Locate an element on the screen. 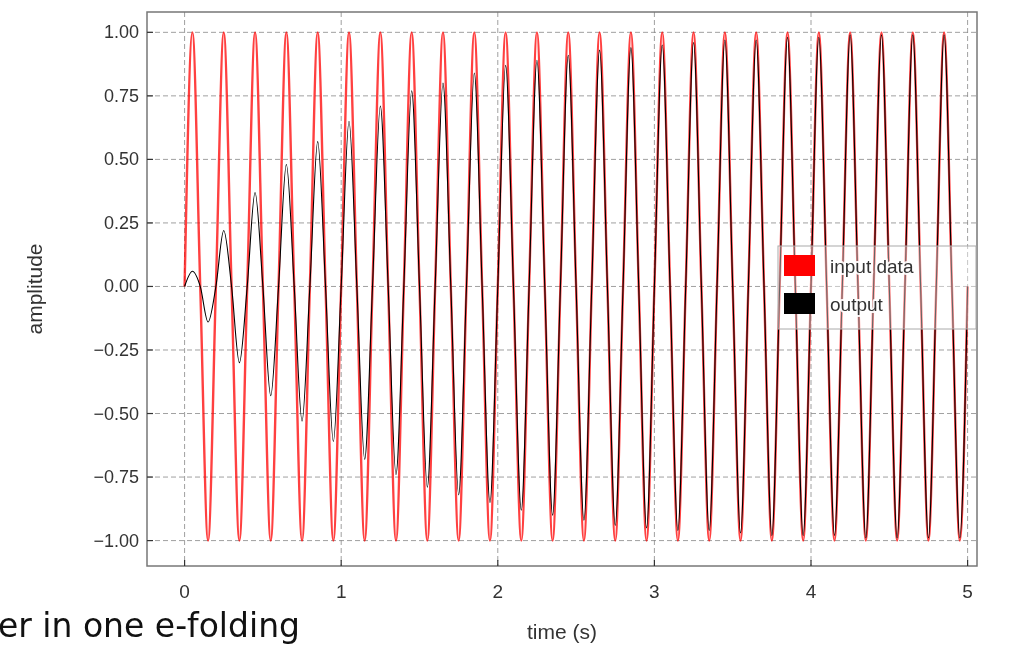 Image resolution: width=1015 pixels, height=647 pixels. text: er in one e-folding is located at coordinates (150, 625).